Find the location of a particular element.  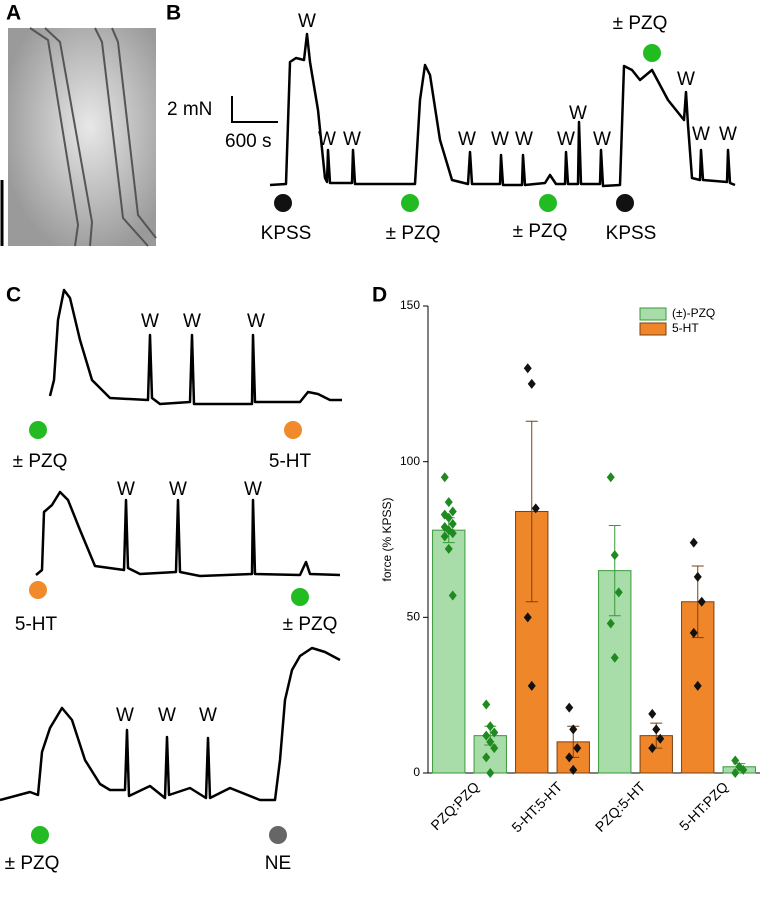

marker-label: 5-HT is located at coordinates (36, 624).